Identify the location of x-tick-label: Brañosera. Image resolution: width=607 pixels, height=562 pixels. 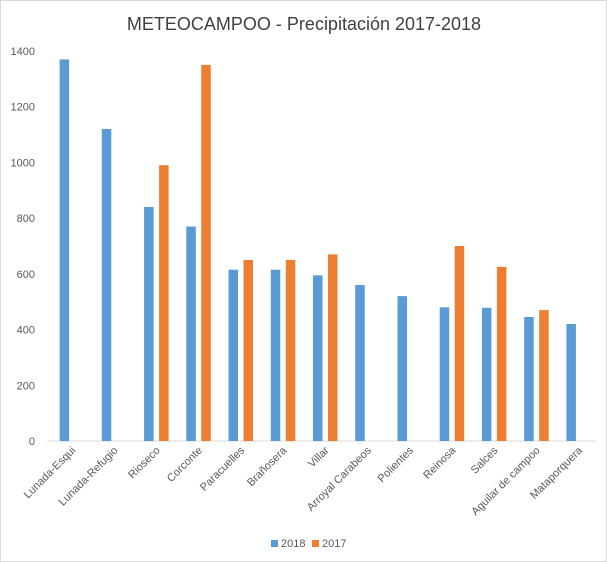
(267, 466).